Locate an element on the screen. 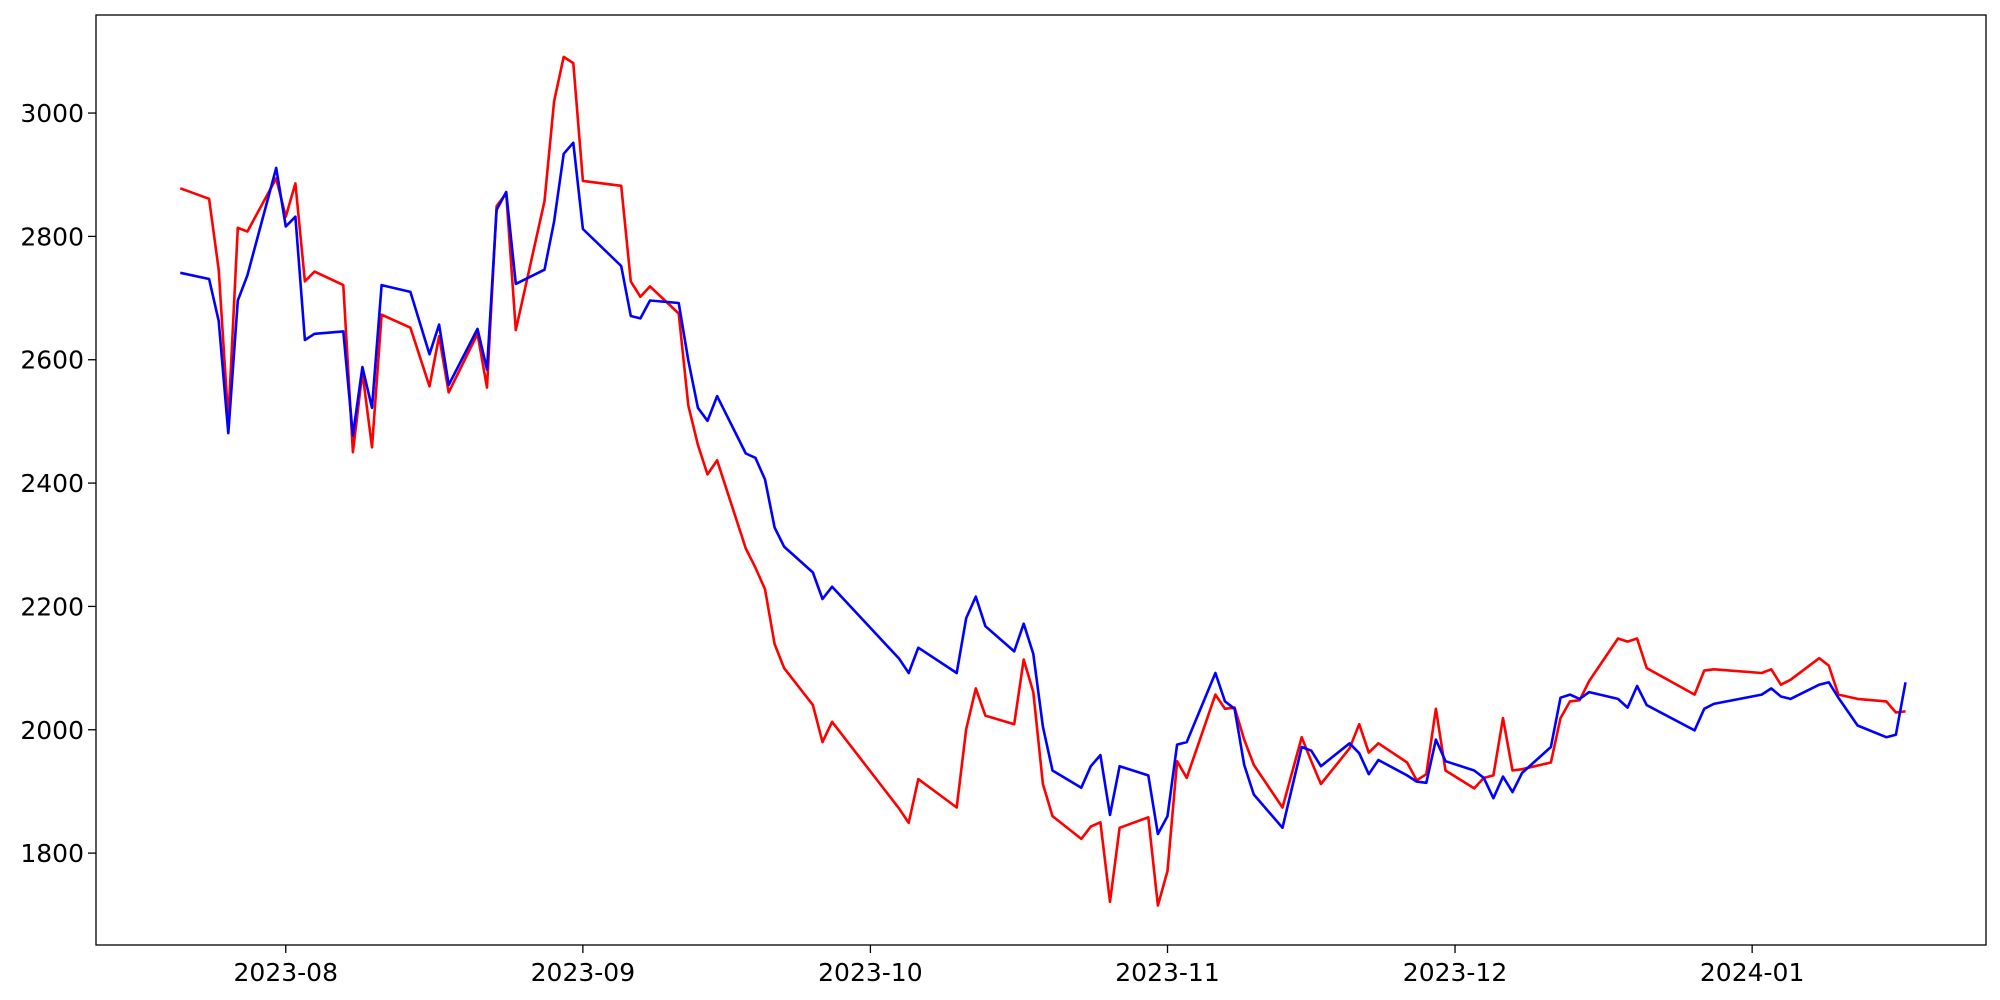 The width and height of the screenshot is (2000, 1000). x-tick-label: 2023-09 is located at coordinates (583, 972).